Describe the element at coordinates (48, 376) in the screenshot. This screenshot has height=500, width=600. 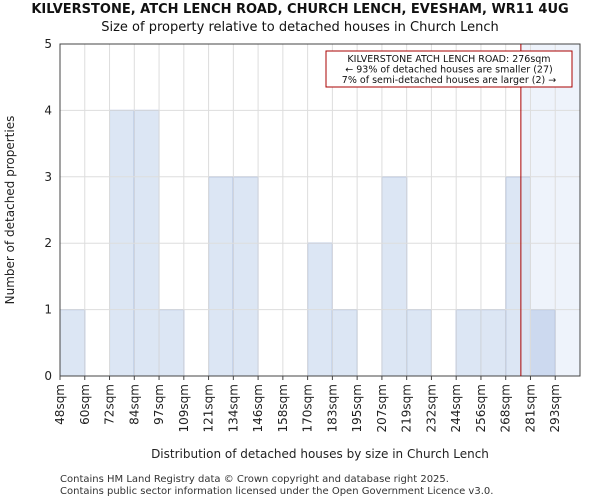
I see `y-tick-label: 0` at that location.